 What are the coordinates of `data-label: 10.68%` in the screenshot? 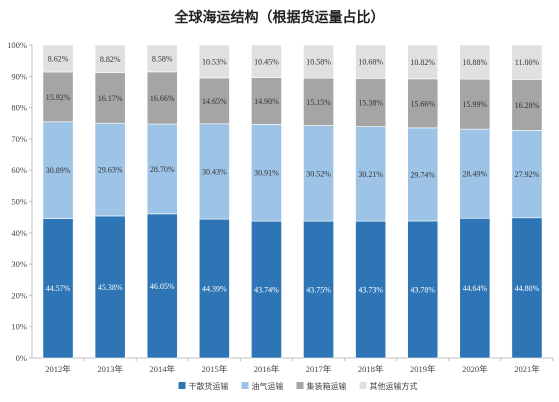 It's located at (370, 62).